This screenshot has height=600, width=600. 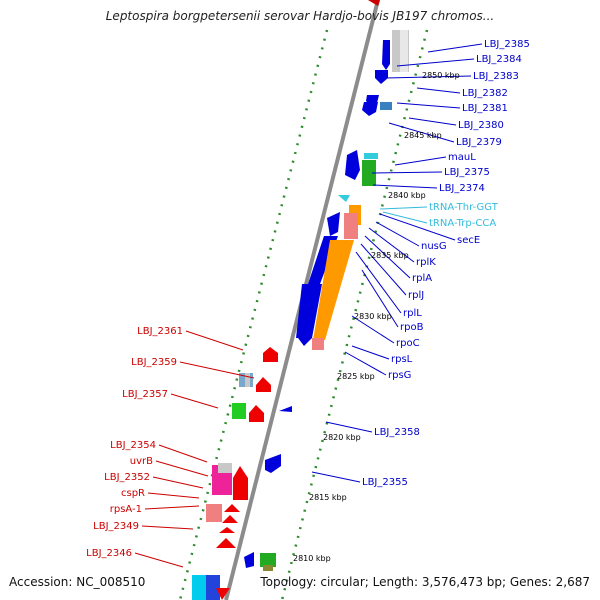 I want to click on kbp-scale-label: 2810 kbp, so click(x=312, y=558).